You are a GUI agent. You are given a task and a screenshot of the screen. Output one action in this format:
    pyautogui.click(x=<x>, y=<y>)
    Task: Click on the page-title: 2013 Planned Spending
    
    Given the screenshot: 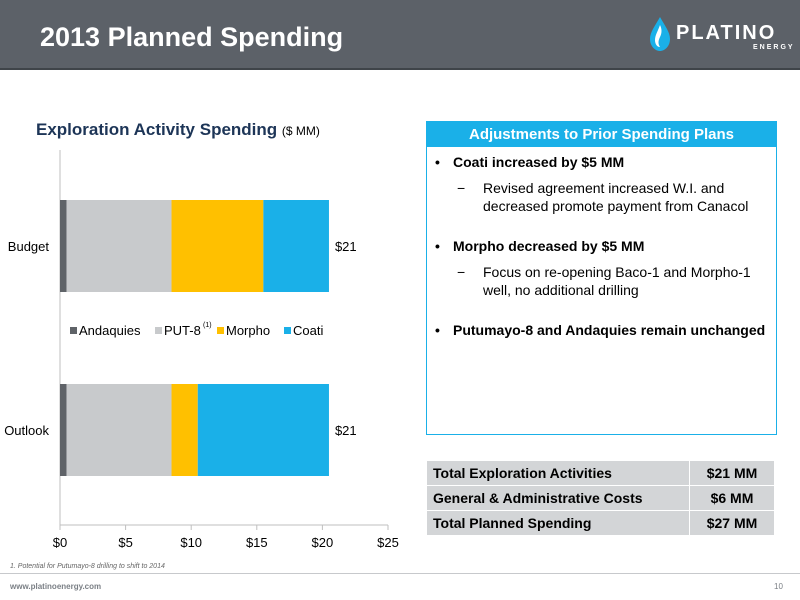 What is the action you would take?
    pyautogui.click(x=192, y=37)
    